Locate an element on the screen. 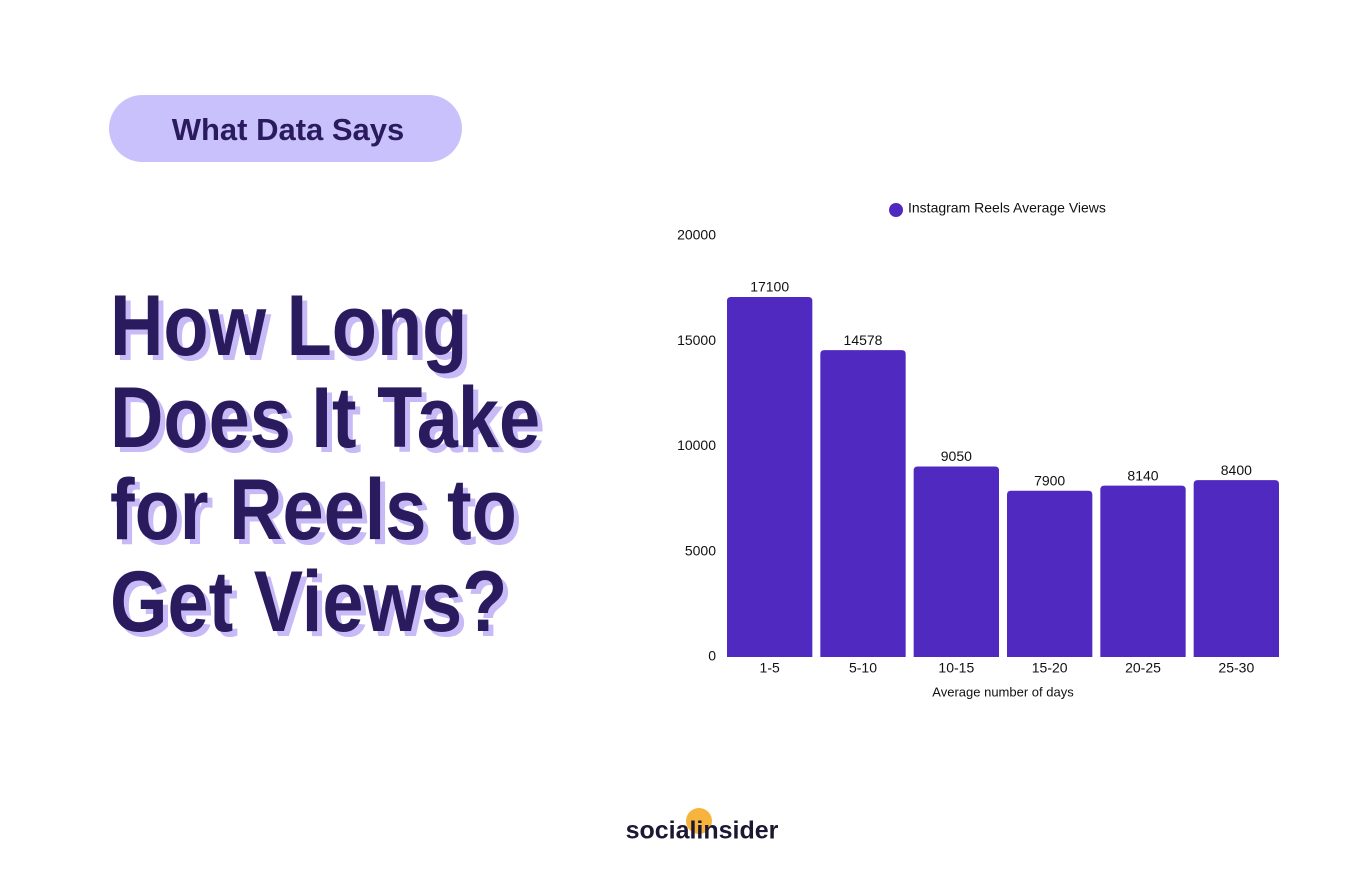 This screenshot has width=1372, height=896. legend-marker is located at coordinates (896, 210).